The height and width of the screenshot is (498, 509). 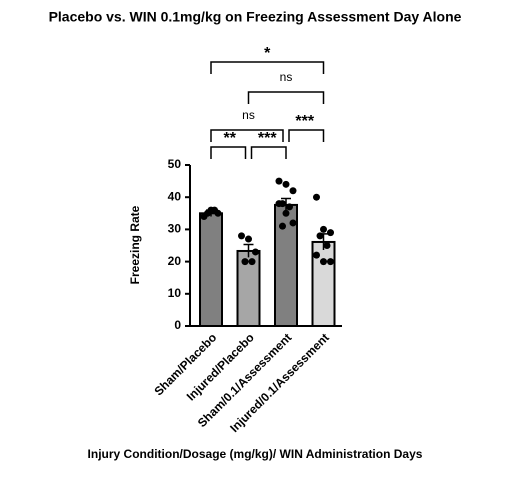 I want to click on y-tick-label: 20, so click(x=175, y=261).